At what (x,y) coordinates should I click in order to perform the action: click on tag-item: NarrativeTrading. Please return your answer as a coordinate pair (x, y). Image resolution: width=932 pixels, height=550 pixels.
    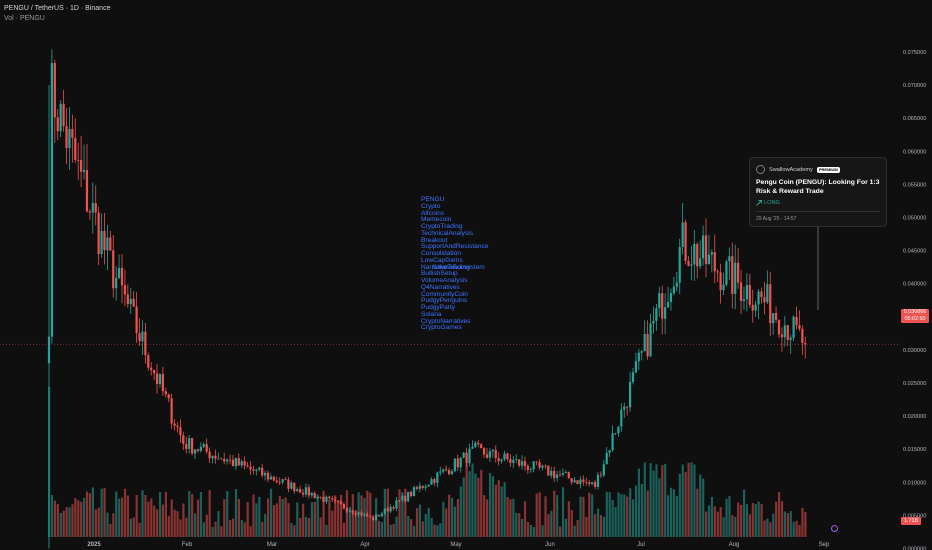
    Looking at the image, I should click on (445, 267).